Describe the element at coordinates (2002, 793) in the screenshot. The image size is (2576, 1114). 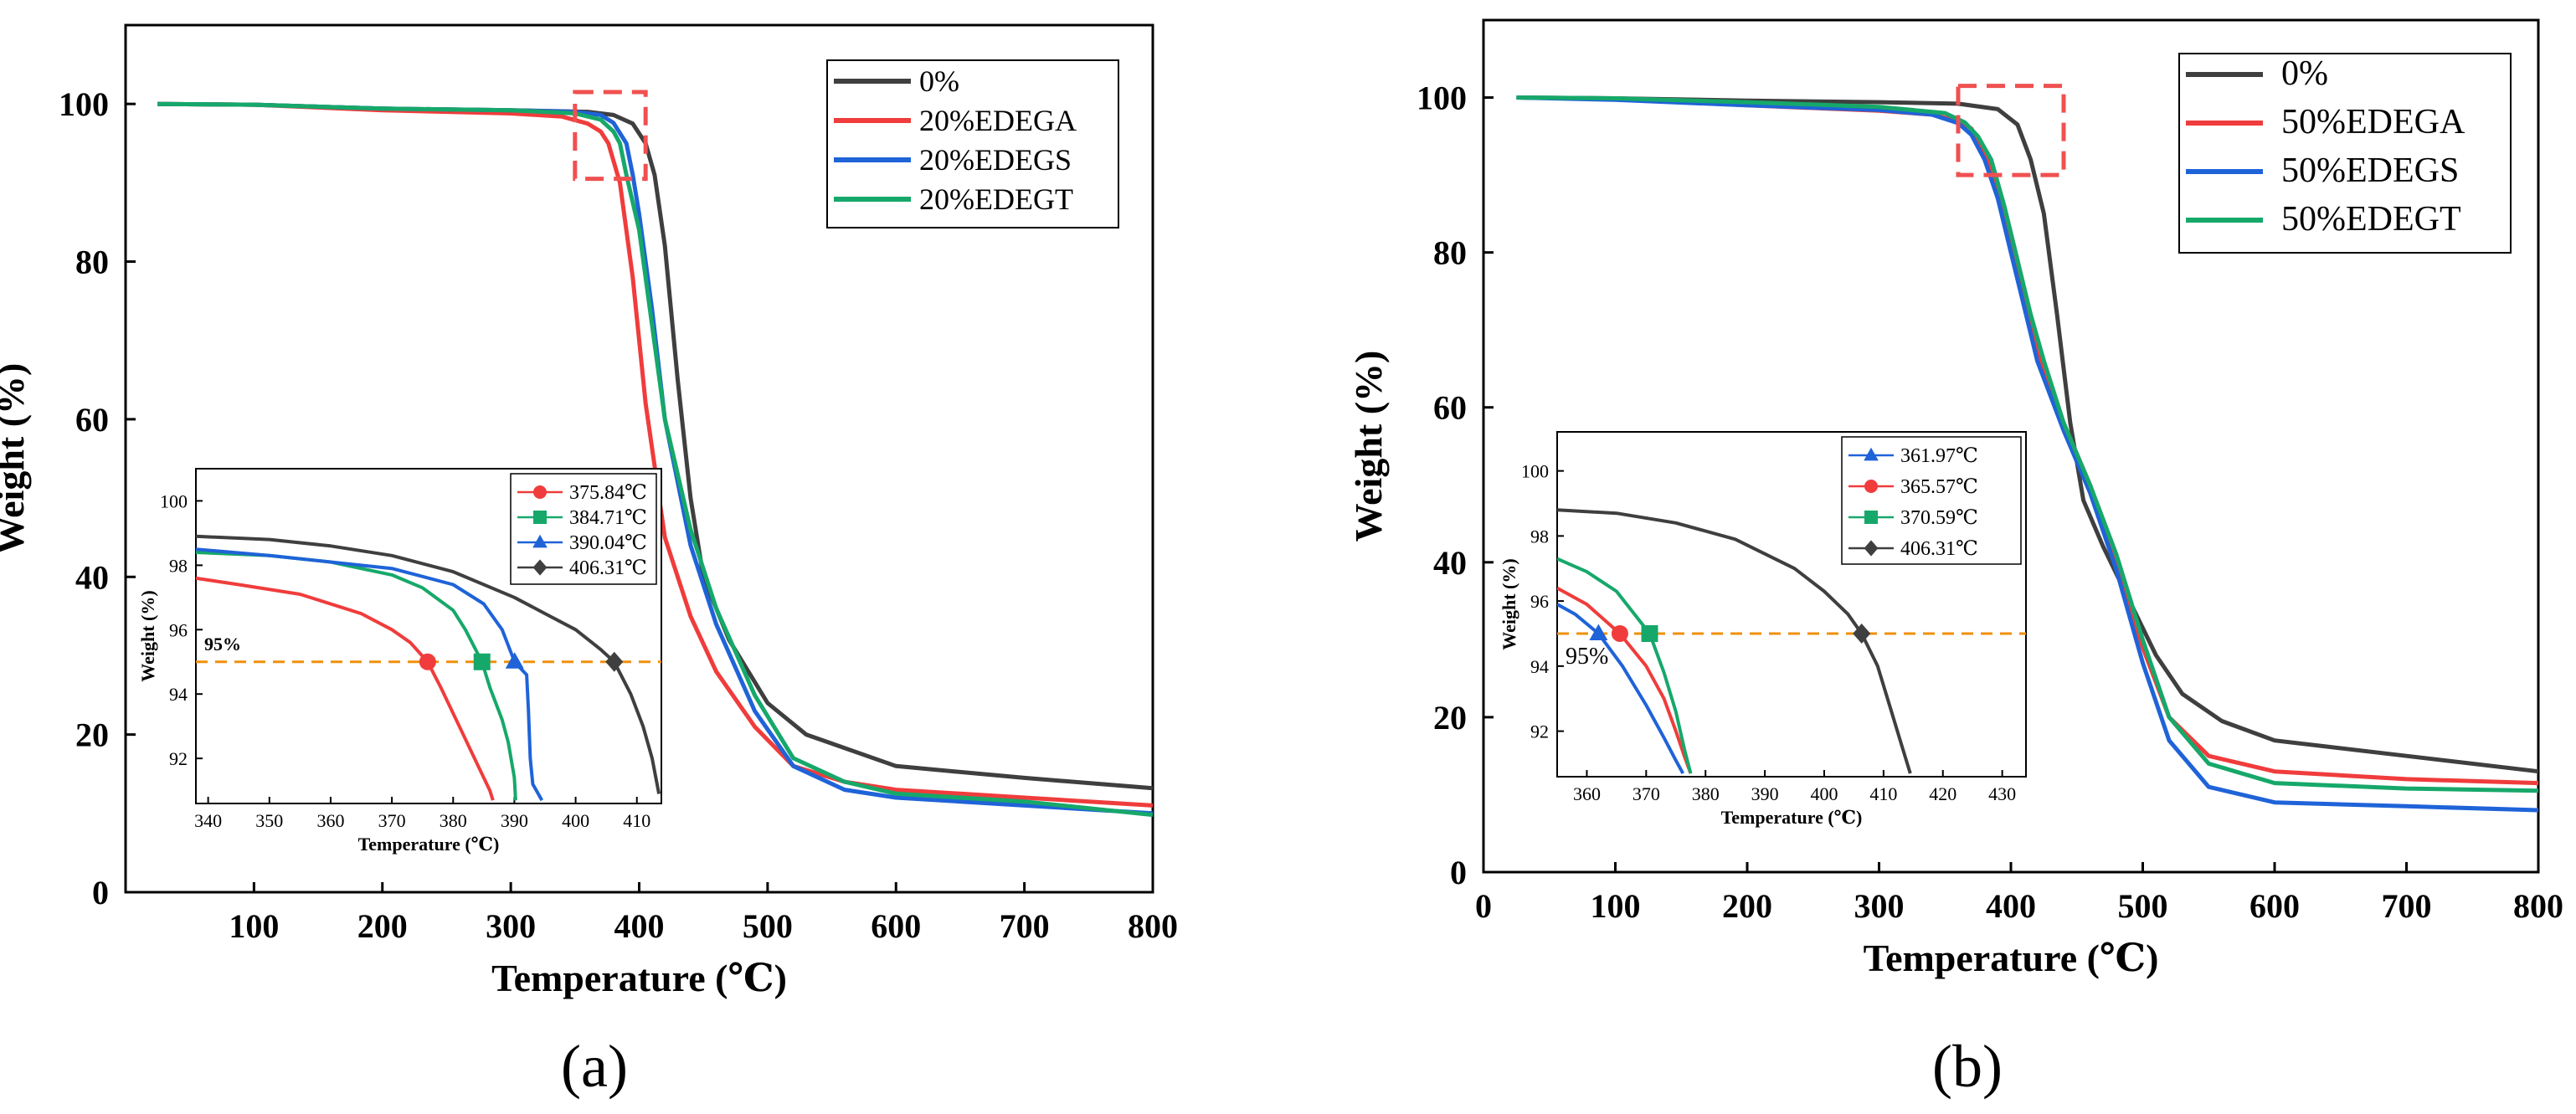
I see `inset-x-tick-label: 430` at that location.